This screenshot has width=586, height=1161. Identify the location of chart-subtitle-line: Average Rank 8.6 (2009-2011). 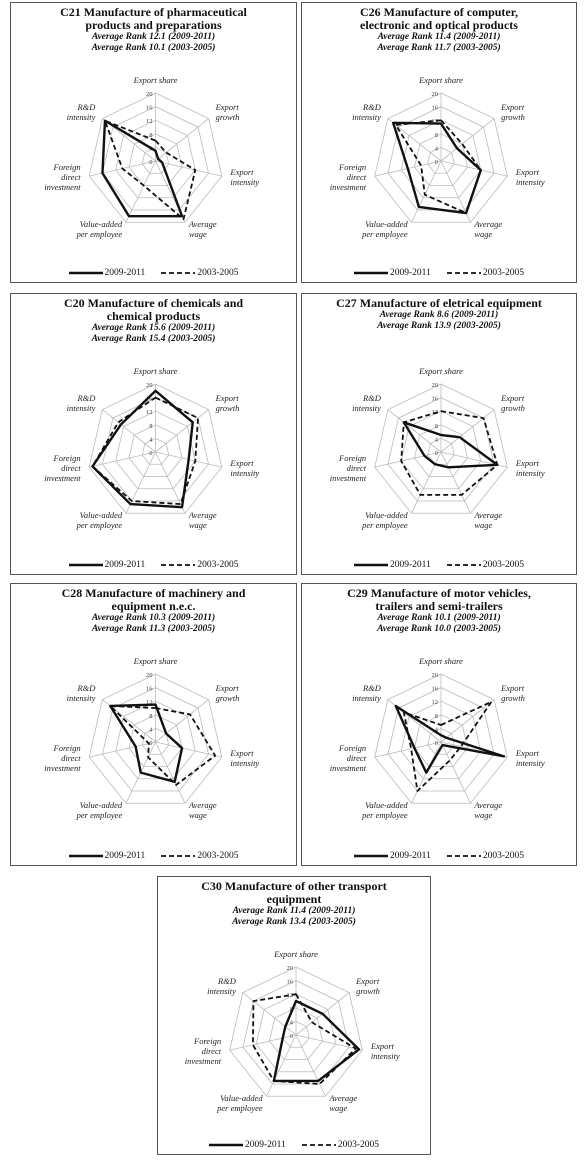
(439, 315).